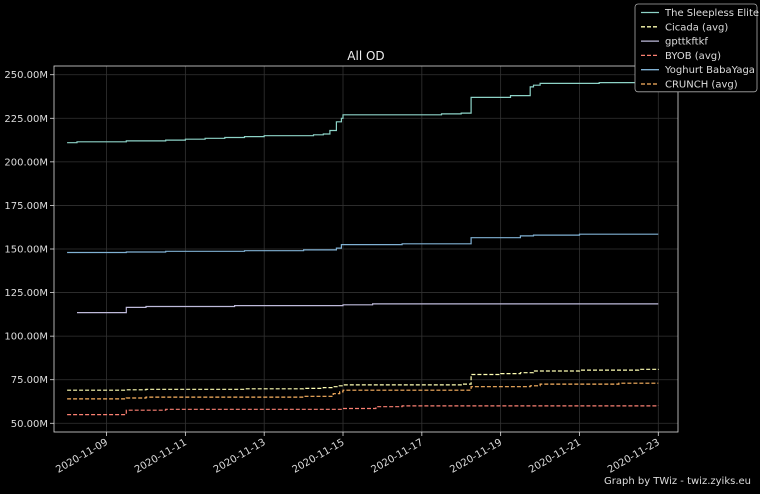 The image size is (760, 494). What do you see at coordinates (555, 456) in the screenshot?
I see `x-tick-label: 2020-11-21` at bounding box center [555, 456].